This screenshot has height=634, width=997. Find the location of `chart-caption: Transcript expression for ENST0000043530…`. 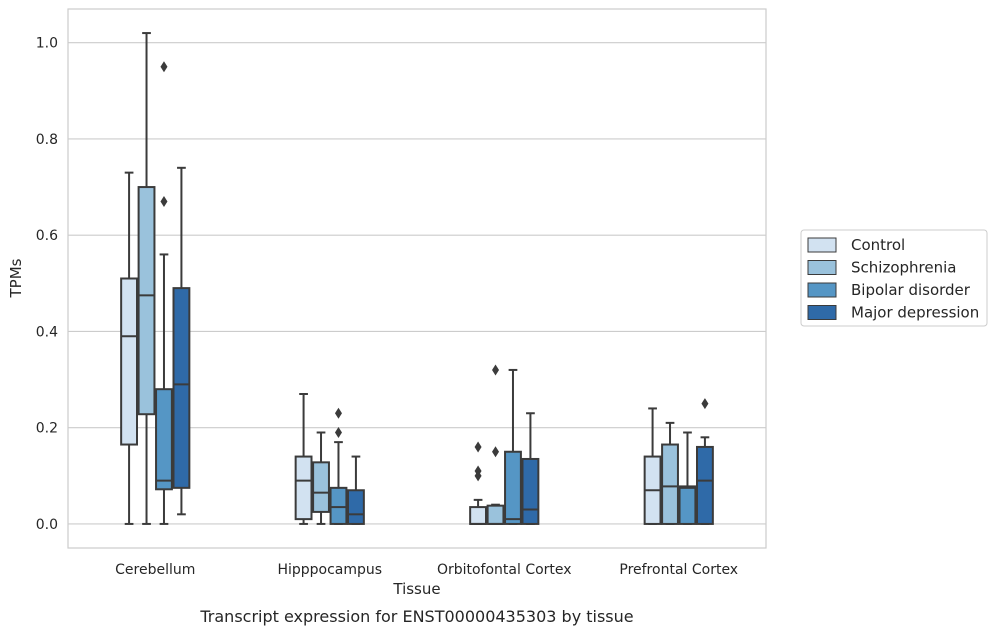

chart-caption: Transcript expression for ENST0000043530… is located at coordinates (416, 616).